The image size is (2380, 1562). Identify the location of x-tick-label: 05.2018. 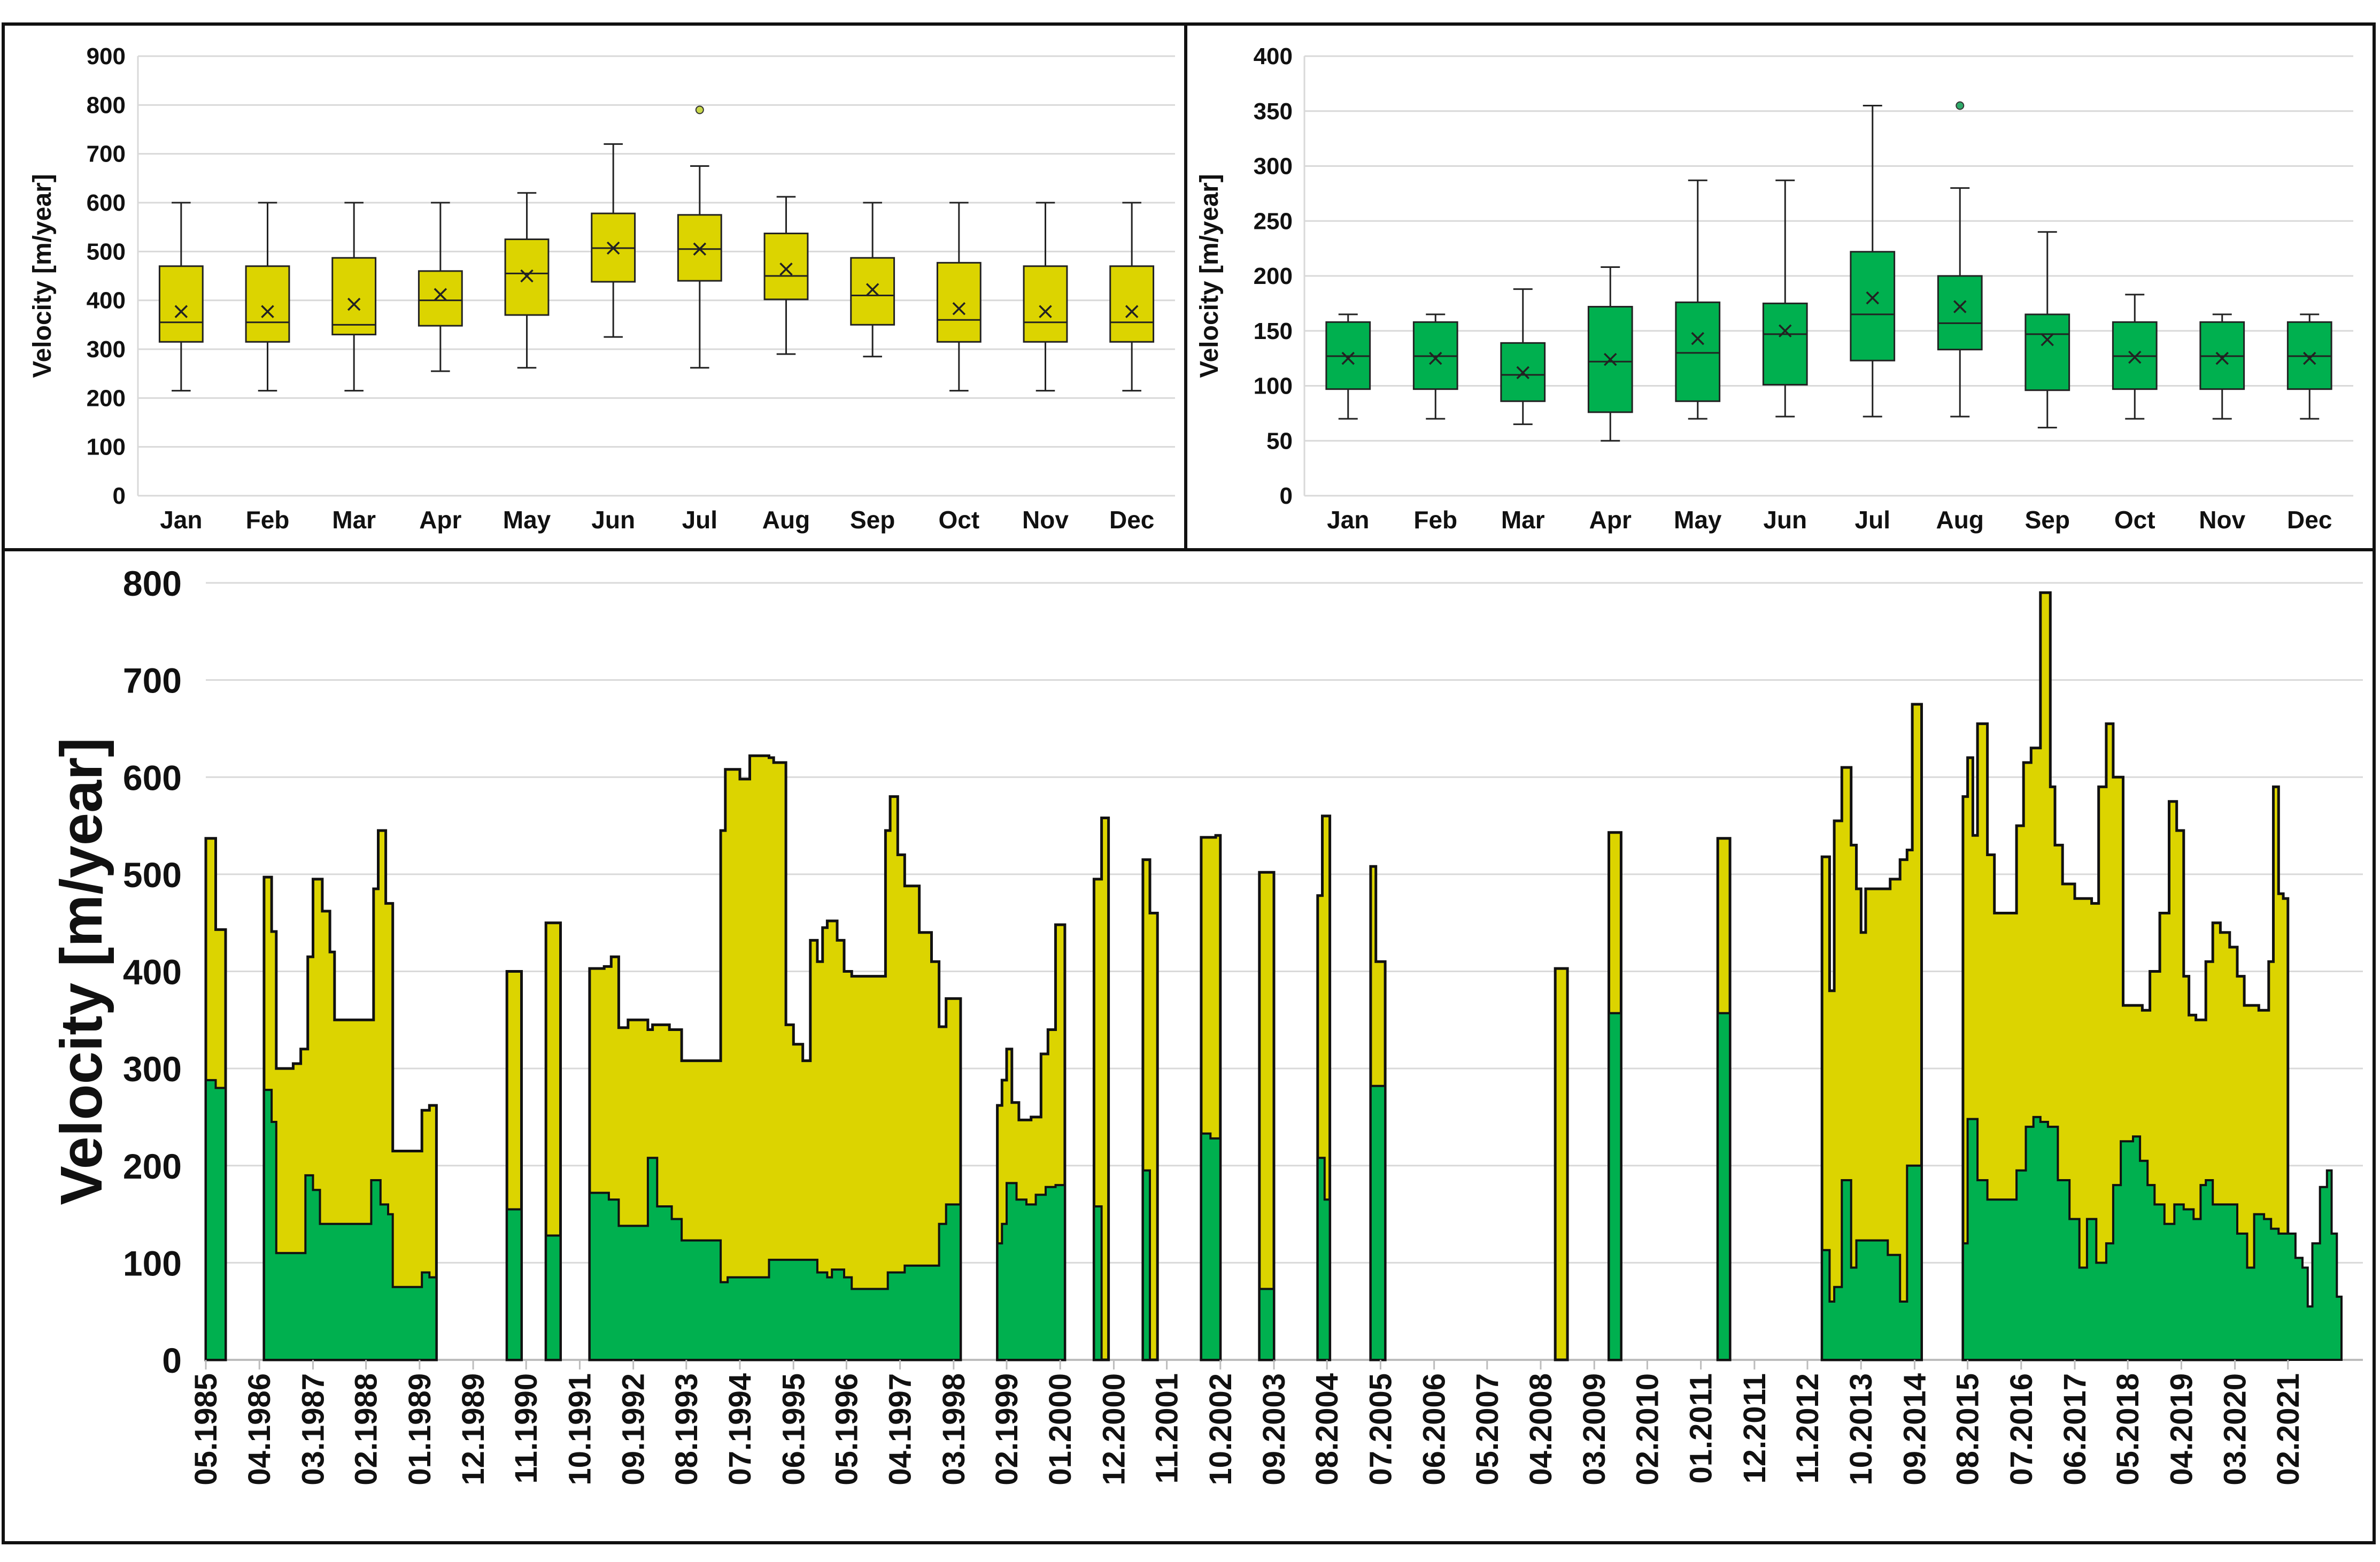
(2128, 1429).